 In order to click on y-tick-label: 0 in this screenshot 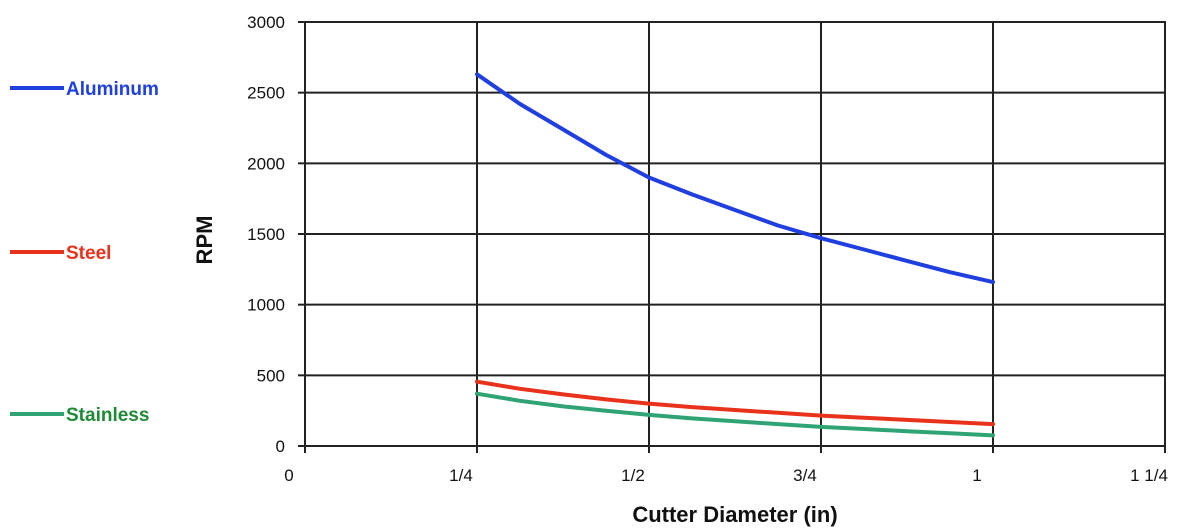, I will do `click(280, 446)`.